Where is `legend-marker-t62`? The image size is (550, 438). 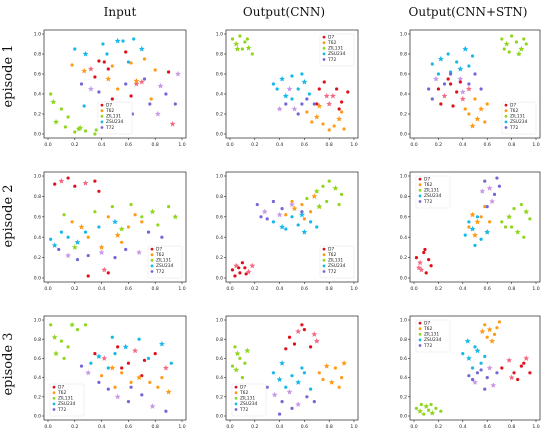
legend-marker-t62 is located at coordinates (324, 43).